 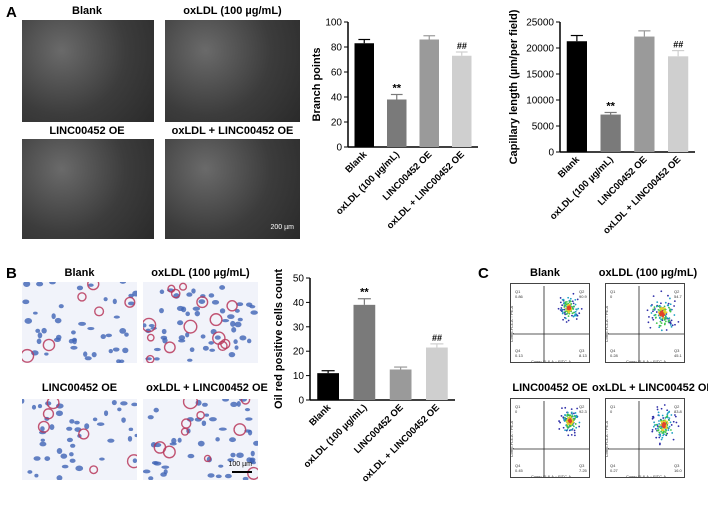 What do you see at coordinates (512, 323) in the screenshot?
I see `flow-y-label: Comp-FL4-A :: PE-A` at bounding box center [512, 323].